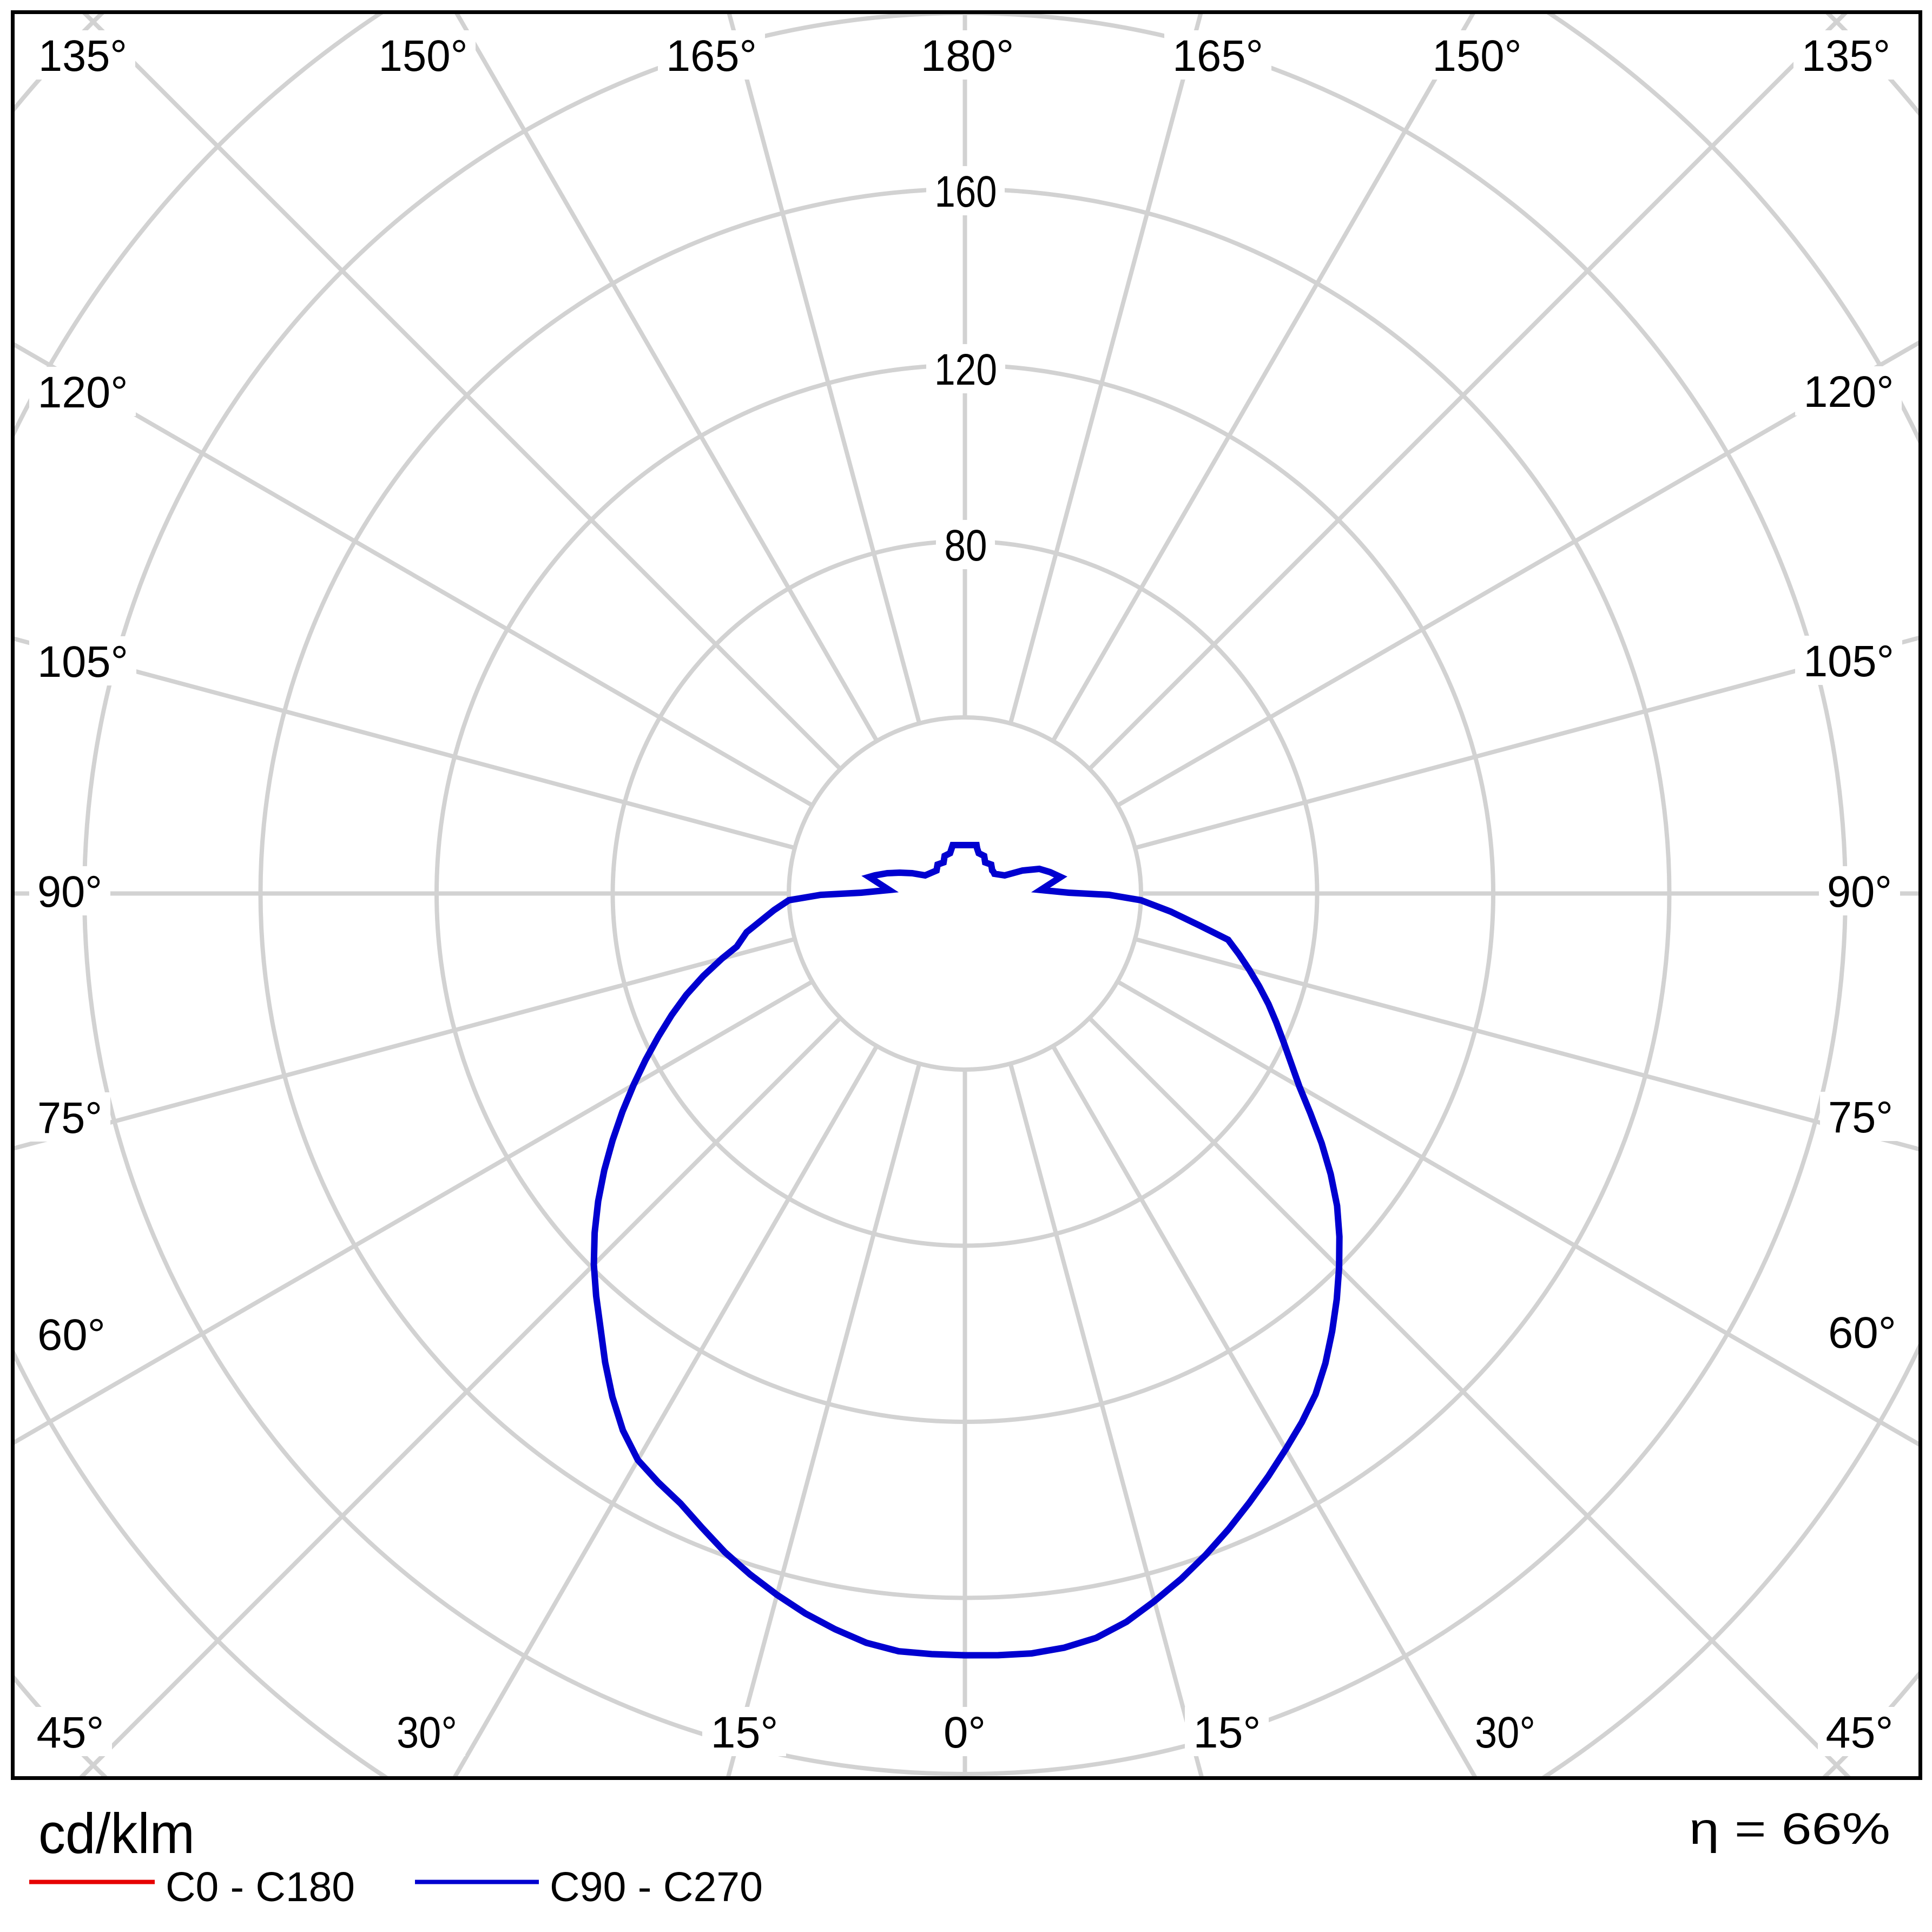 The image size is (1932, 1932). Describe the element at coordinates (1790, 1829) in the screenshot. I see `svg-text: η = 66%` at that location.